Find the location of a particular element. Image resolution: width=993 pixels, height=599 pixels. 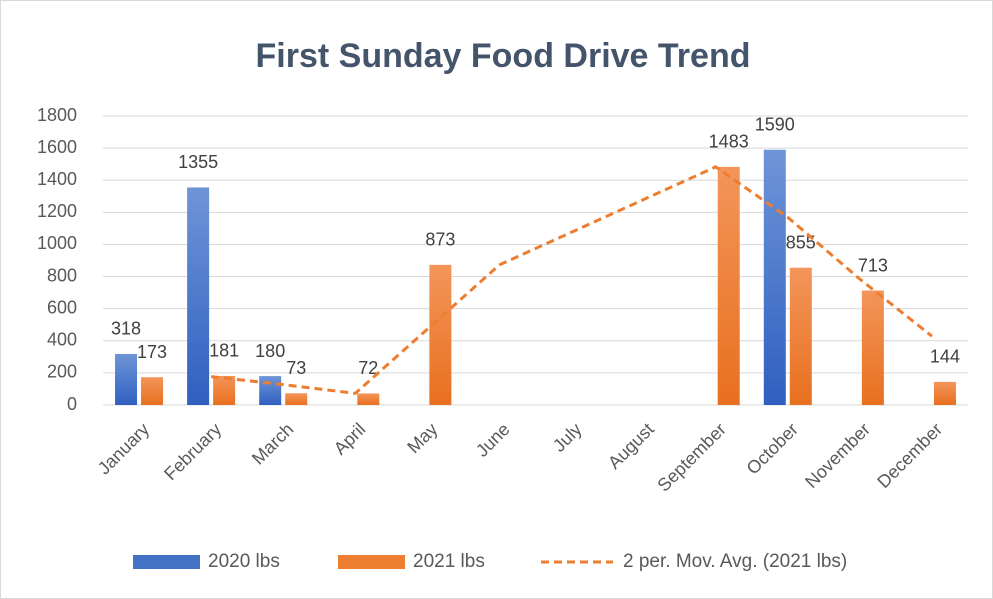

y-tick-label: 200 is located at coordinates (62, 372).